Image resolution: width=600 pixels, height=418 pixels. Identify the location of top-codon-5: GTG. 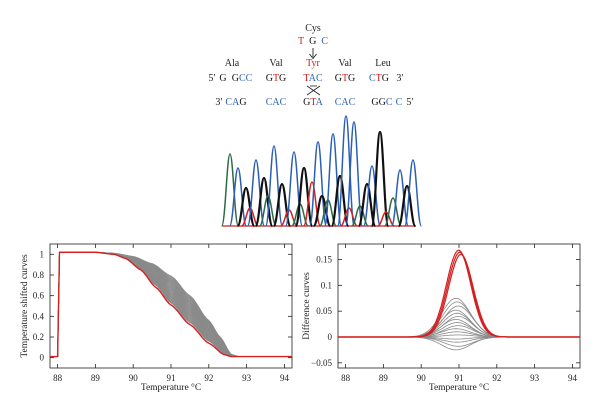
(345, 78).